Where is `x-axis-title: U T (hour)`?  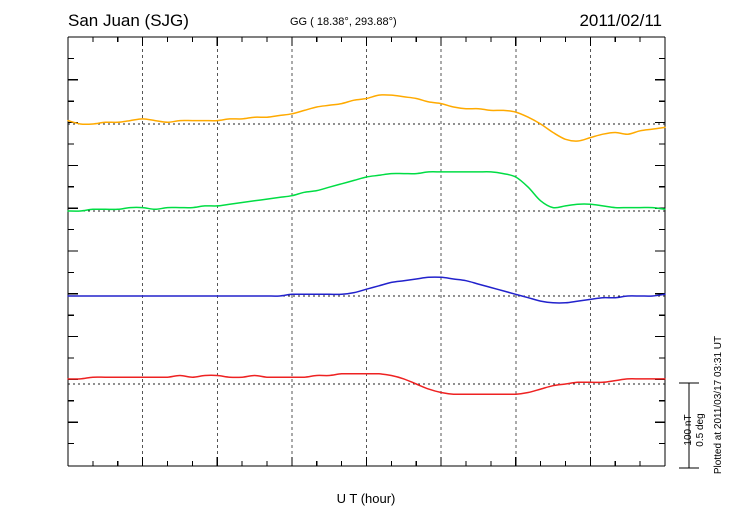
x-axis-title: U T (hour) is located at coordinates (366, 498).